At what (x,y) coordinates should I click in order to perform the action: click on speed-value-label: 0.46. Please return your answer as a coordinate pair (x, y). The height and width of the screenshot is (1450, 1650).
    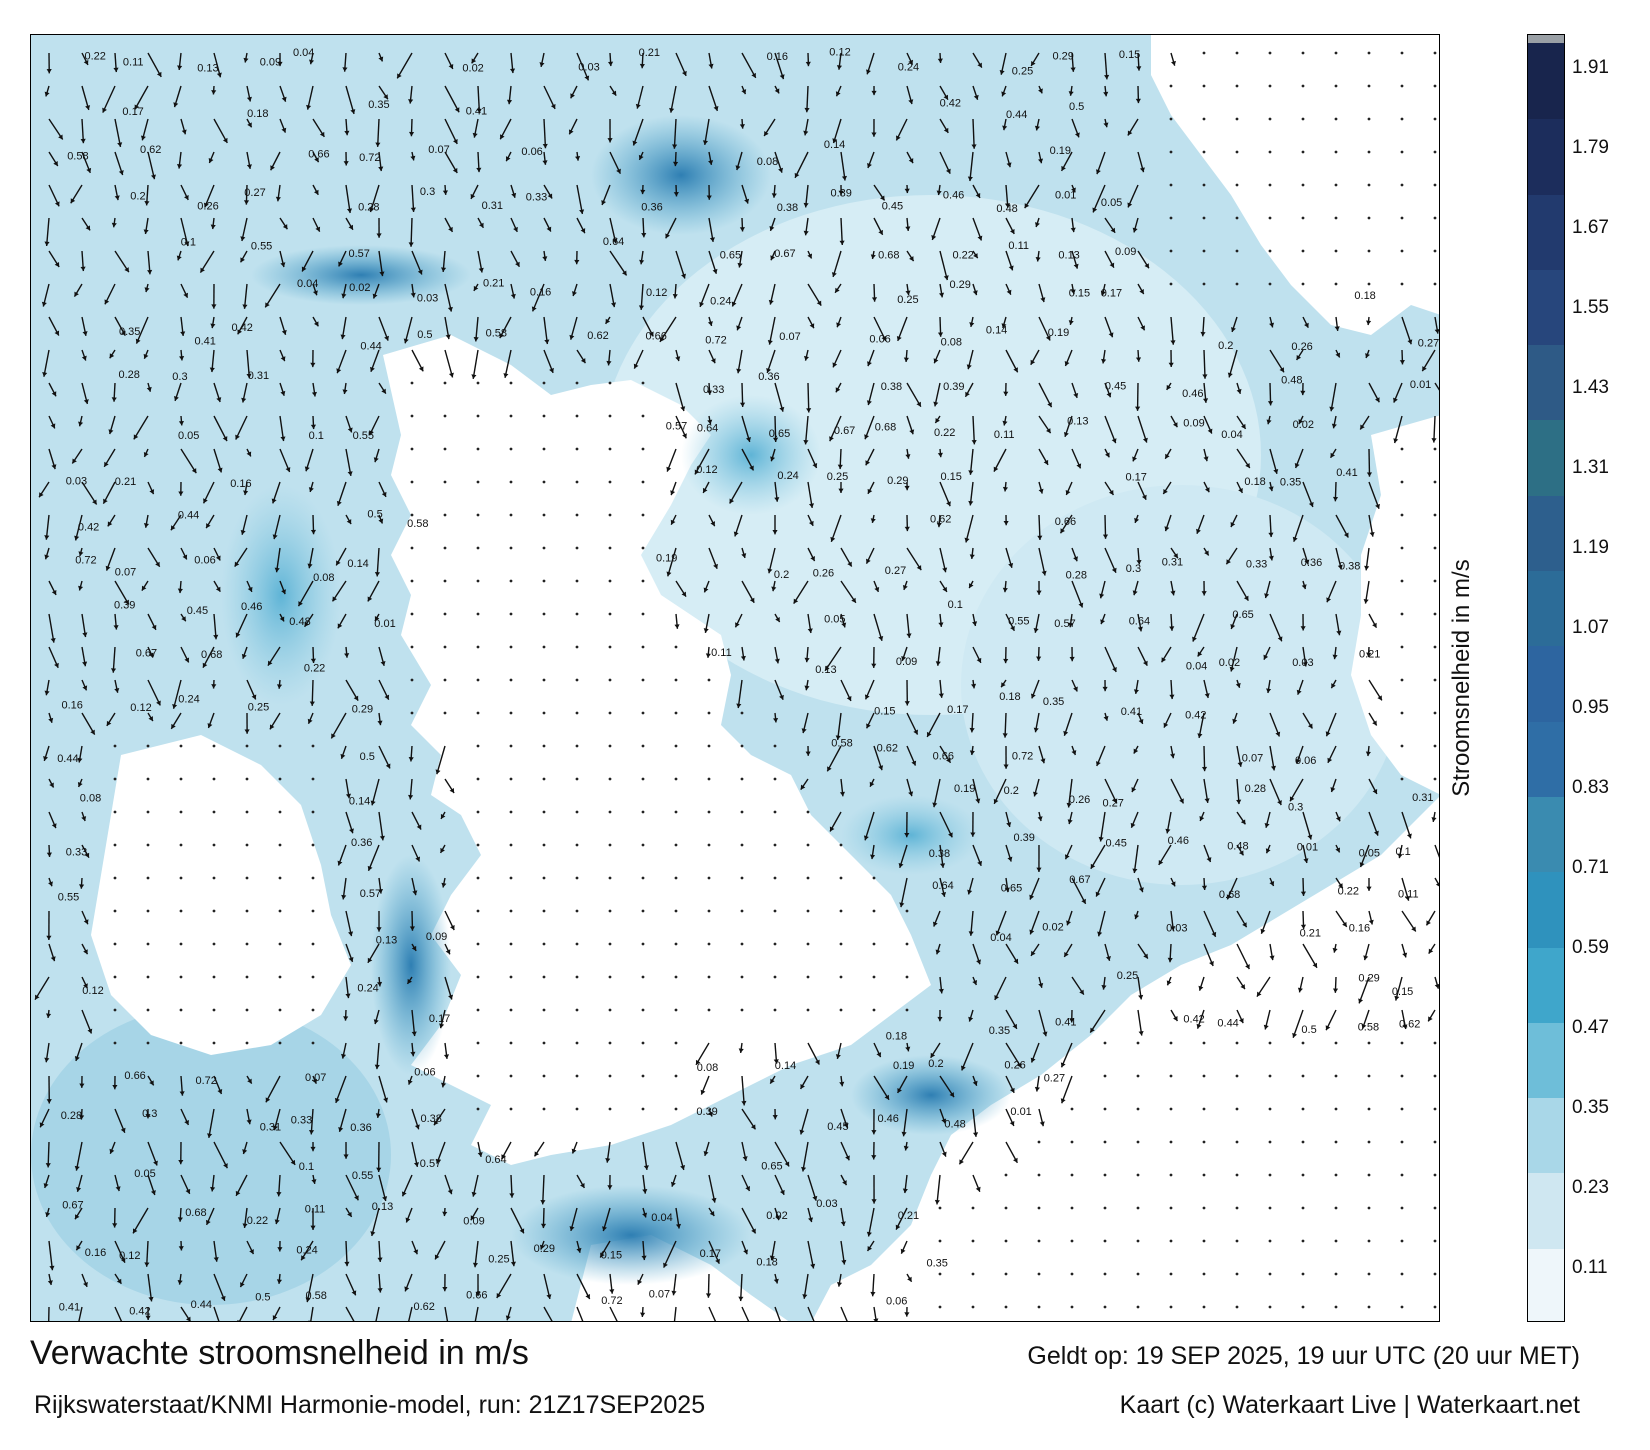
    Looking at the image, I should click on (888, 1119).